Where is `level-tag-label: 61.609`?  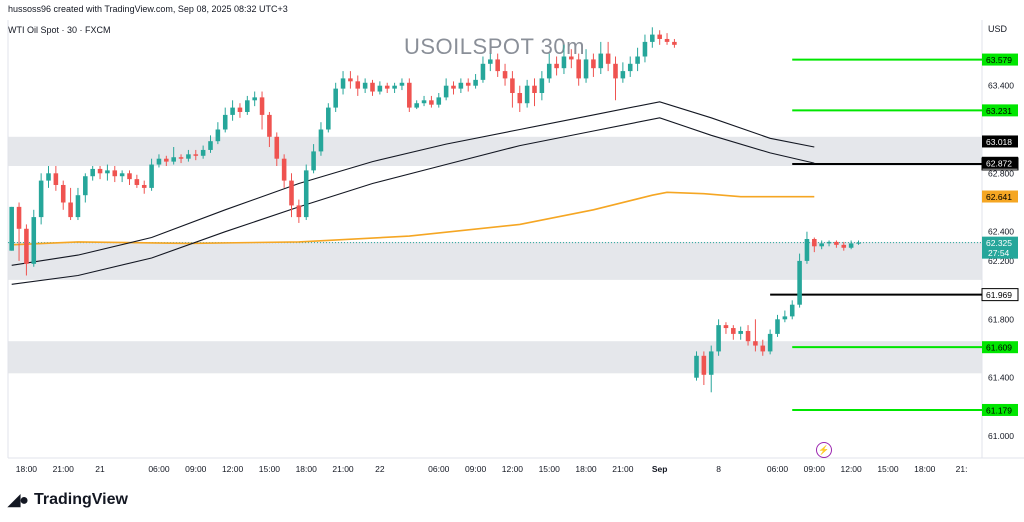 level-tag-label: 61.609 is located at coordinates (999, 348).